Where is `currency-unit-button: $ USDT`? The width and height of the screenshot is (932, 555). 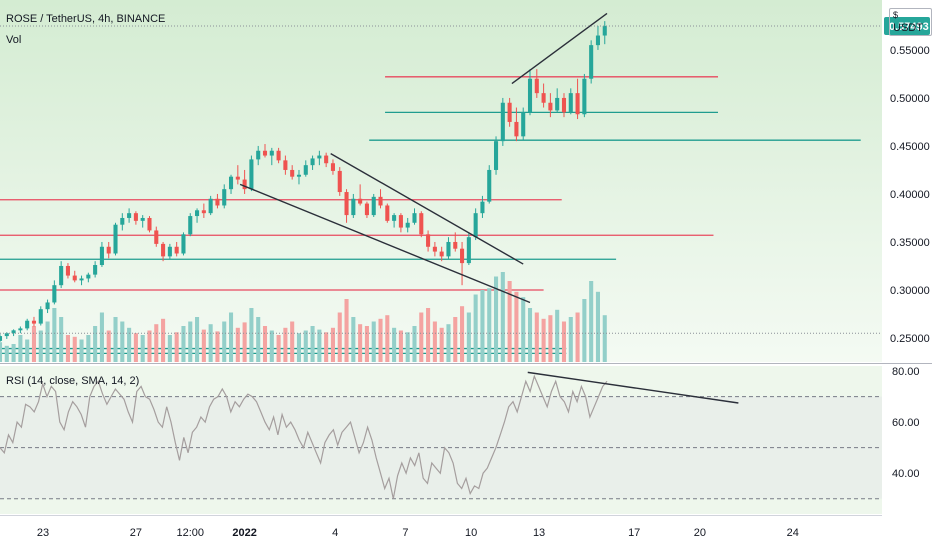
currency-unit-button: $ USDT is located at coordinates (910, 22).